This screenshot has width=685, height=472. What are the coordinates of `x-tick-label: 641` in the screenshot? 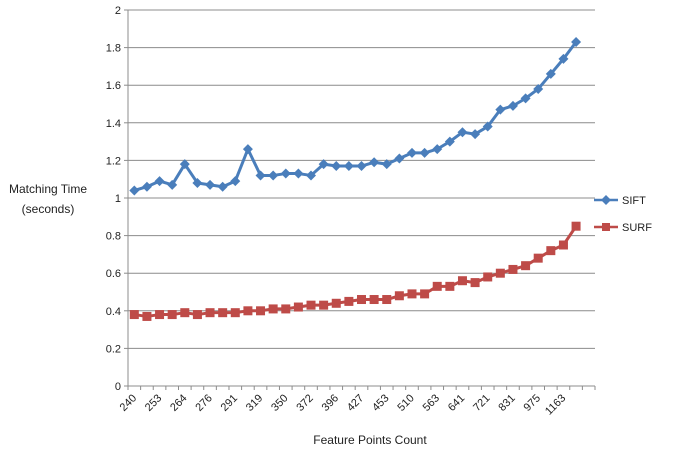 It's located at (456, 402).